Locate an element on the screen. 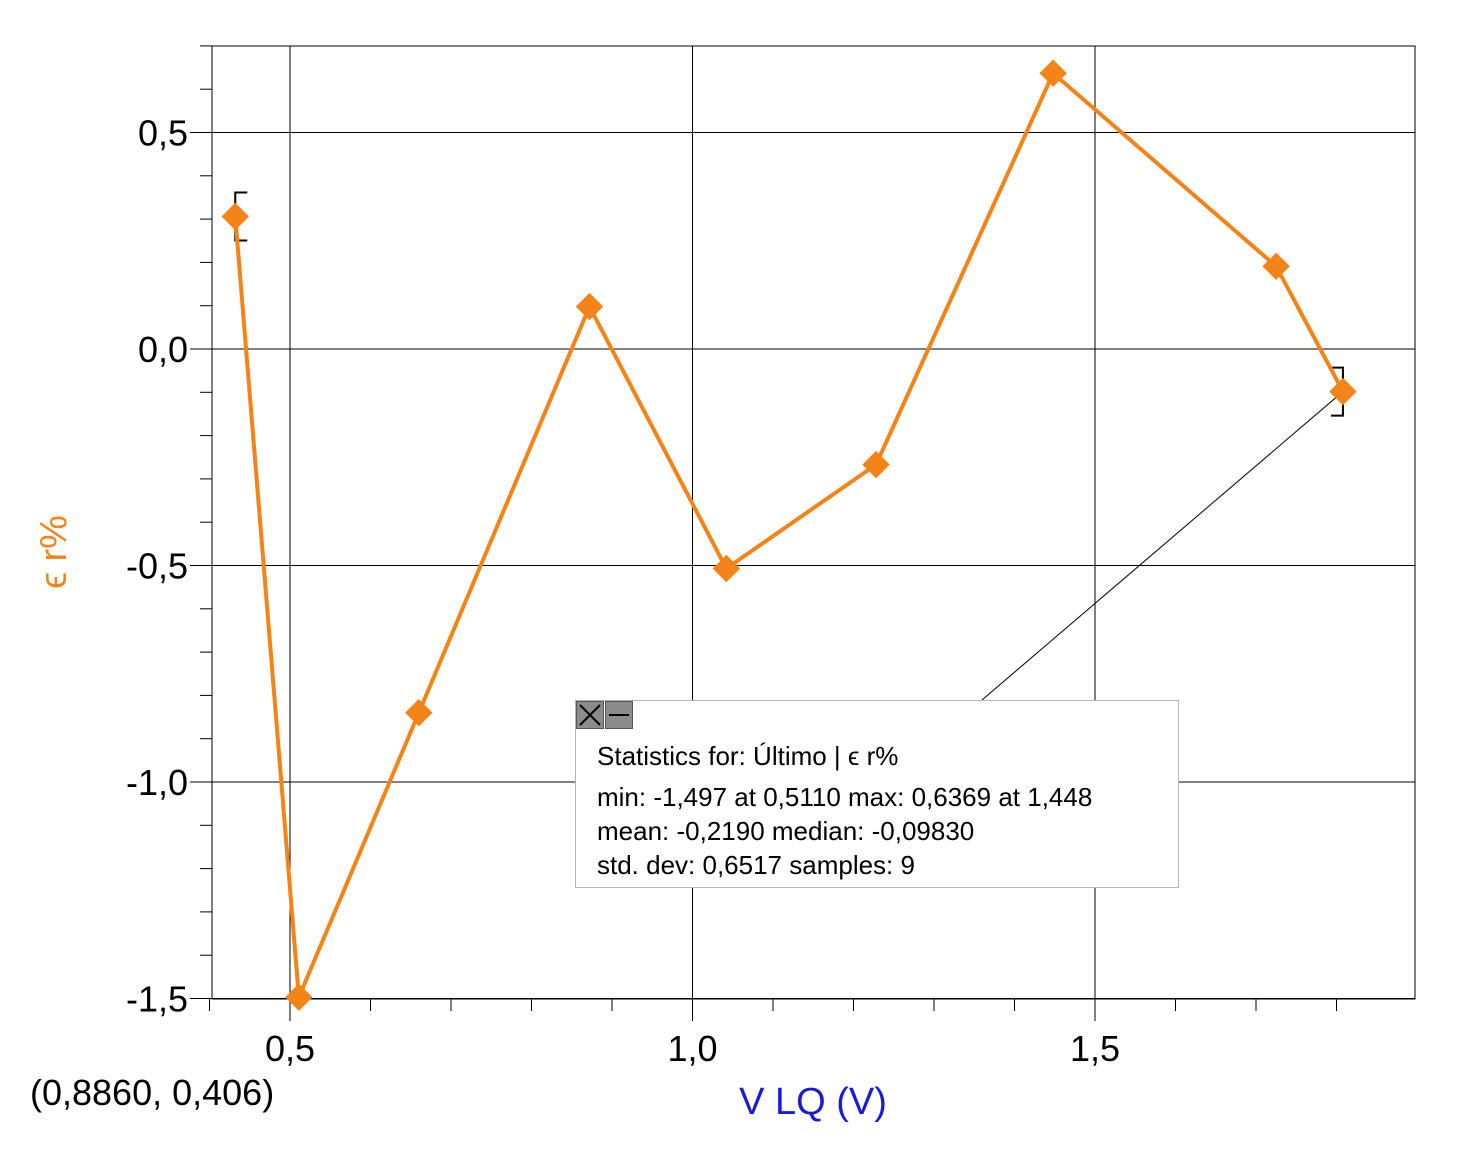 The height and width of the screenshot is (1149, 1478). y-tick-label: 0,0 is located at coordinates (163, 349).